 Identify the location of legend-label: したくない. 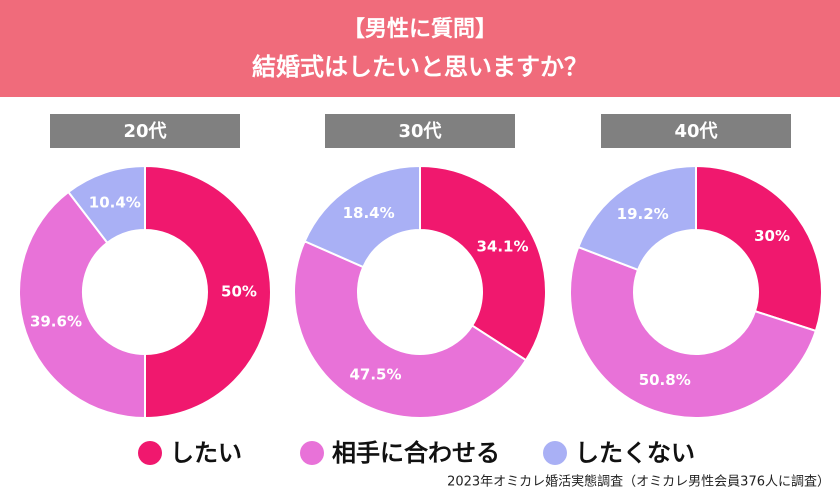
(635, 453).